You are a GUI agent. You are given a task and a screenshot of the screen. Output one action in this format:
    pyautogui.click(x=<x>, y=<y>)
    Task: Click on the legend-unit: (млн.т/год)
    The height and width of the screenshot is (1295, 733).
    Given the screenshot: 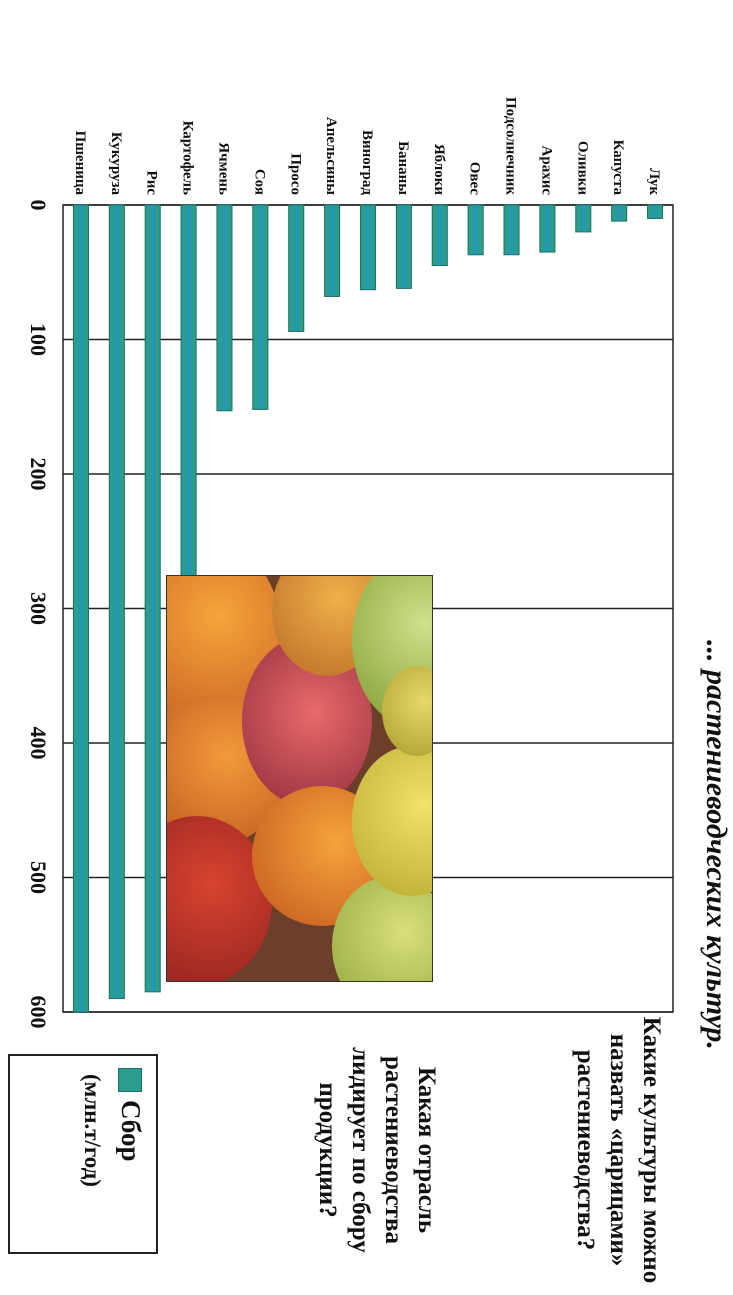 What is the action you would take?
    pyautogui.click(x=92, y=1130)
    